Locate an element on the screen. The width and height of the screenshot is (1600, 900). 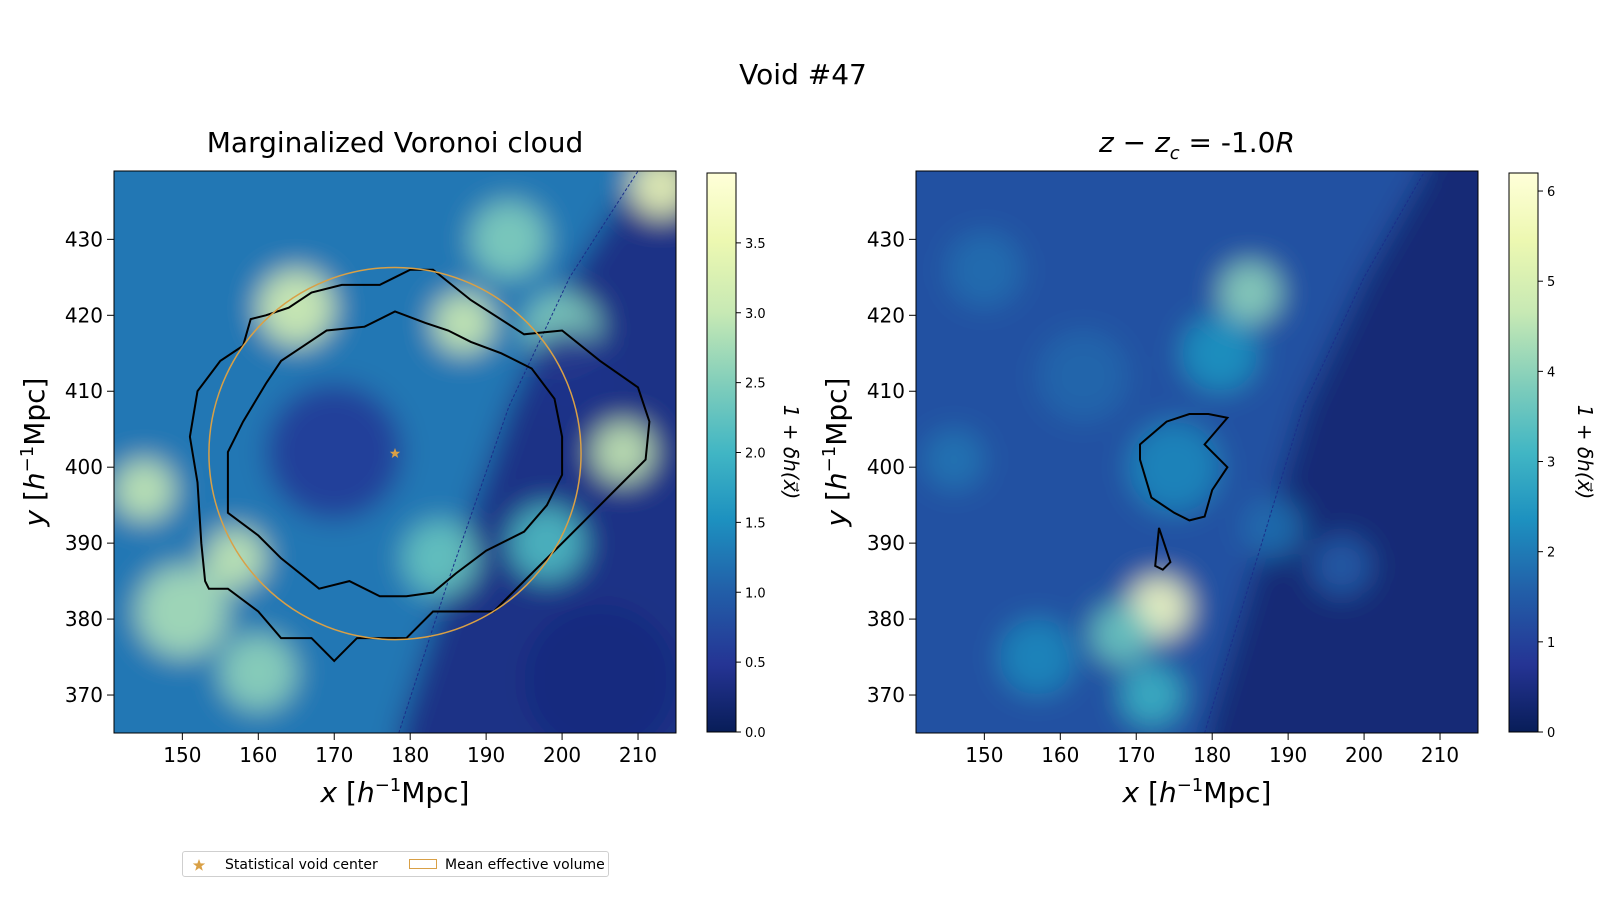
panel2-title: z − zc = -1.0R is located at coordinates (1196, 145).